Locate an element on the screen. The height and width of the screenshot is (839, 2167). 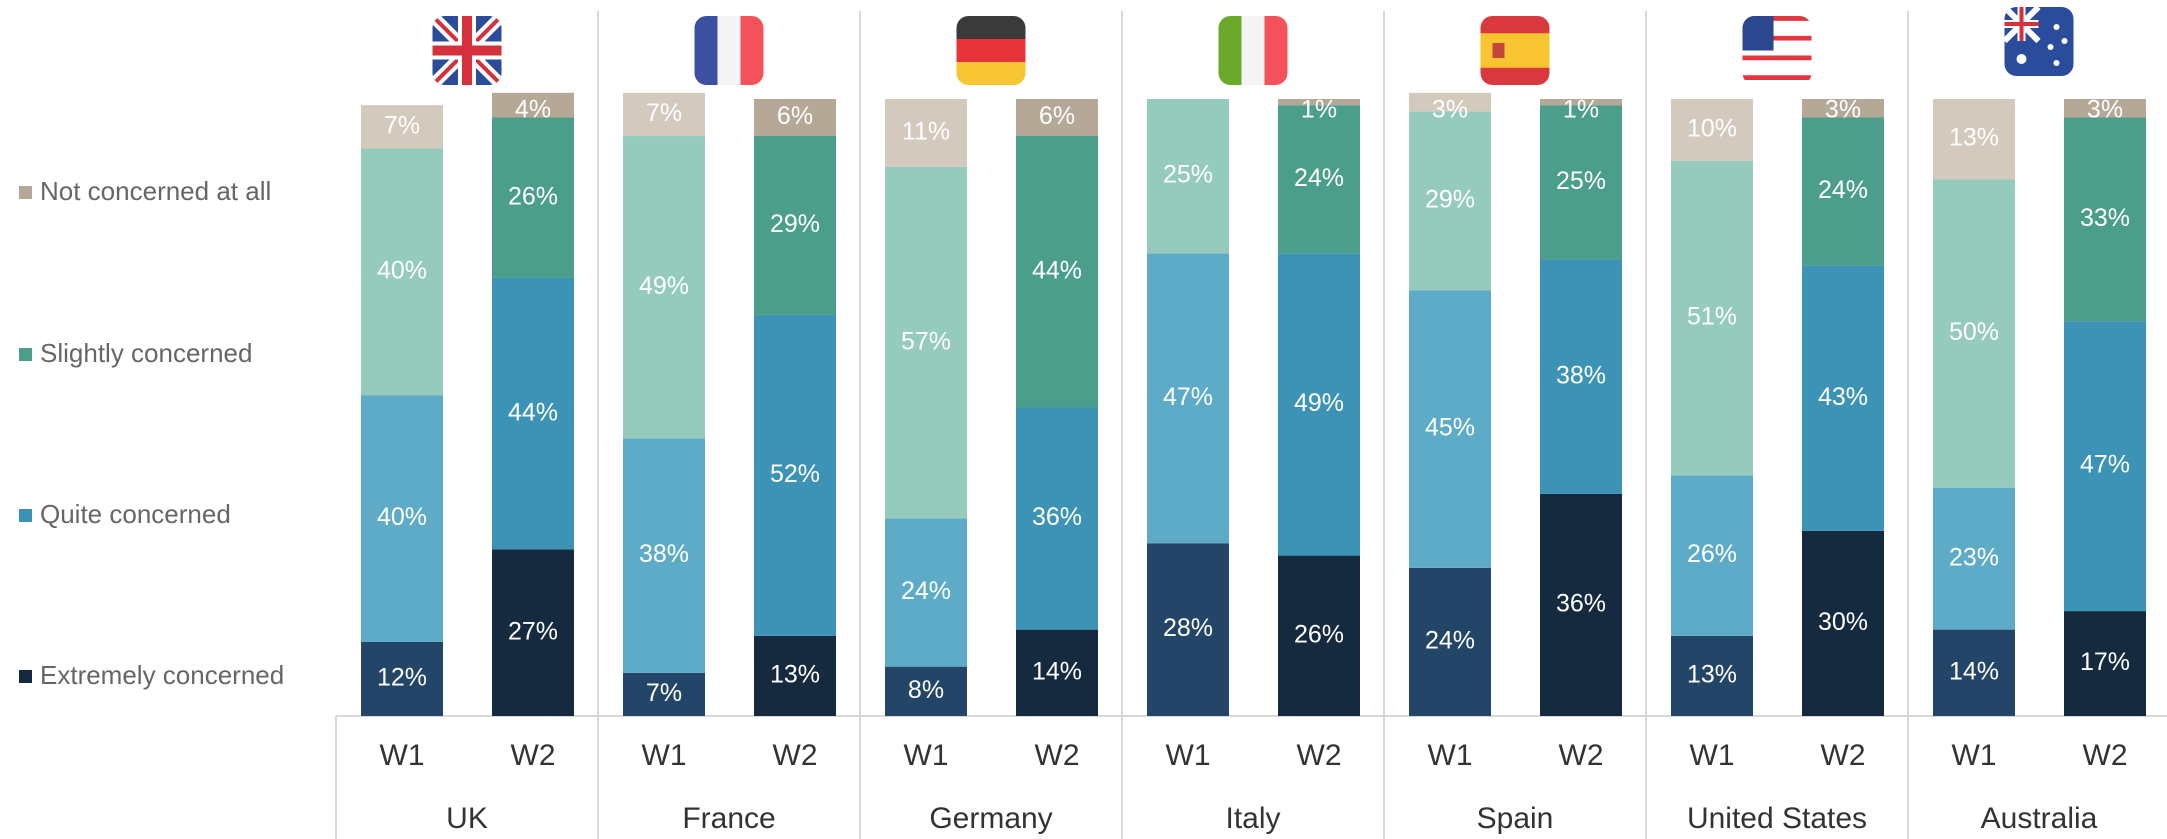
legend-label: Quite concerned is located at coordinates (135, 514).